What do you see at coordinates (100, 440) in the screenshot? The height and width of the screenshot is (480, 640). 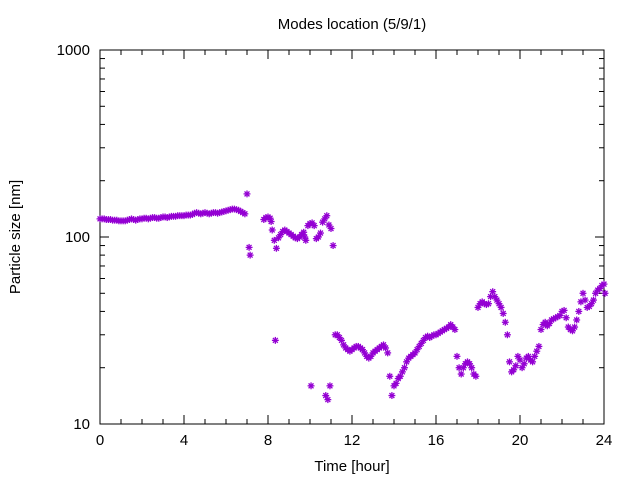 I see `x-tick-label: 0` at bounding box center [100, 440].